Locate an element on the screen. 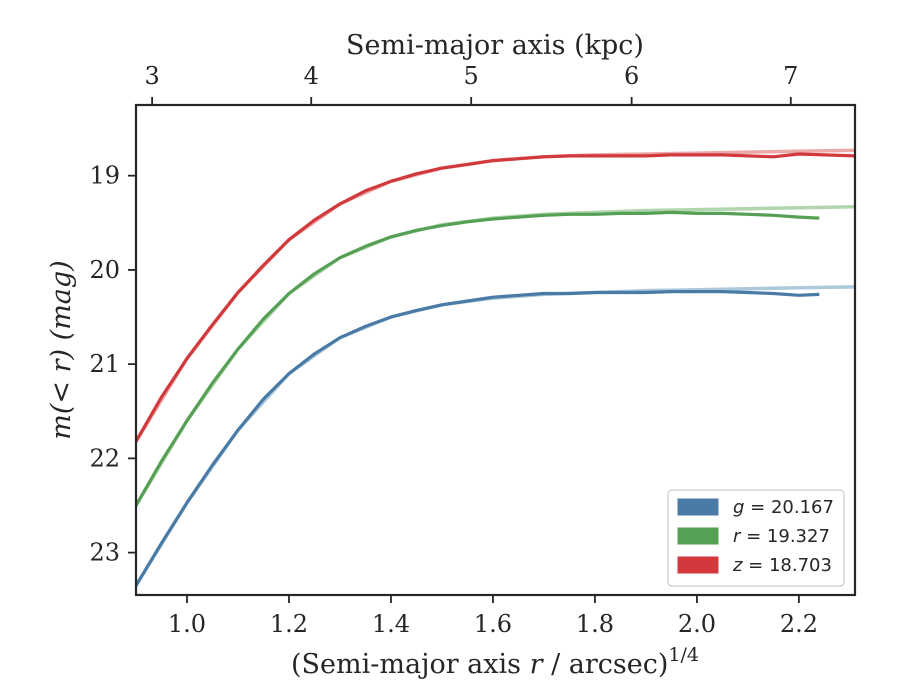  x-tick-label: 1.4 is located at coordinates (391, 624).